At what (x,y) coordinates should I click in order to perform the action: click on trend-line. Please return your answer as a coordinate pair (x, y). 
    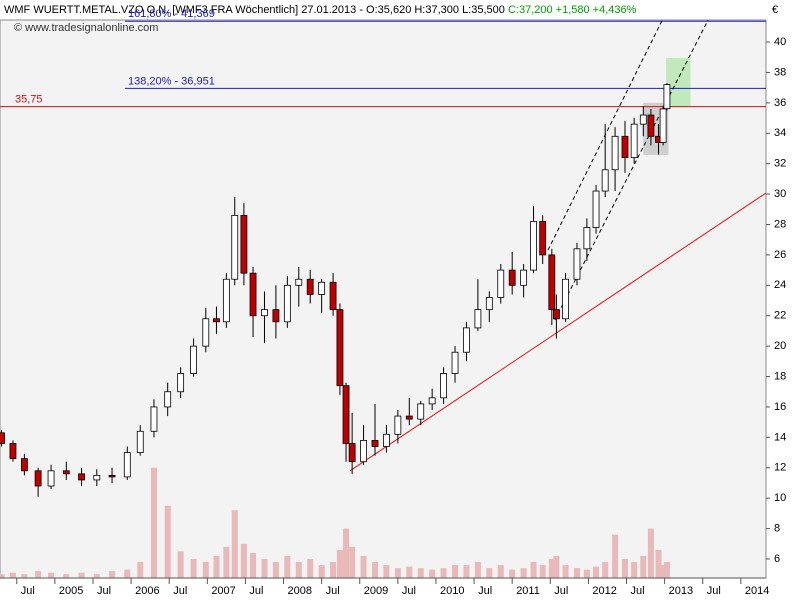
    Looking at the image, I should click on (631, 170).